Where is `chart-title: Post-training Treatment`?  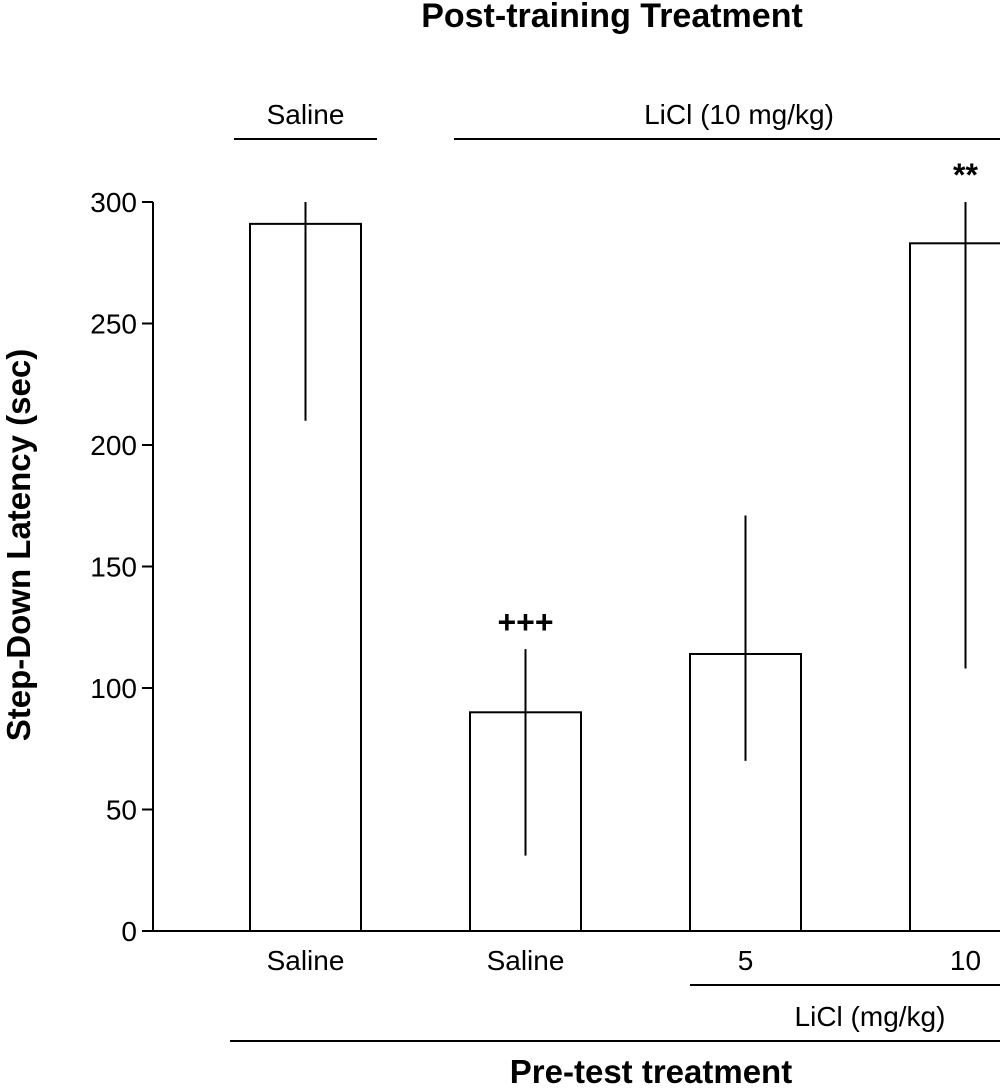 chart-title: Post-training Treatment is located at coordinates (612, 17).